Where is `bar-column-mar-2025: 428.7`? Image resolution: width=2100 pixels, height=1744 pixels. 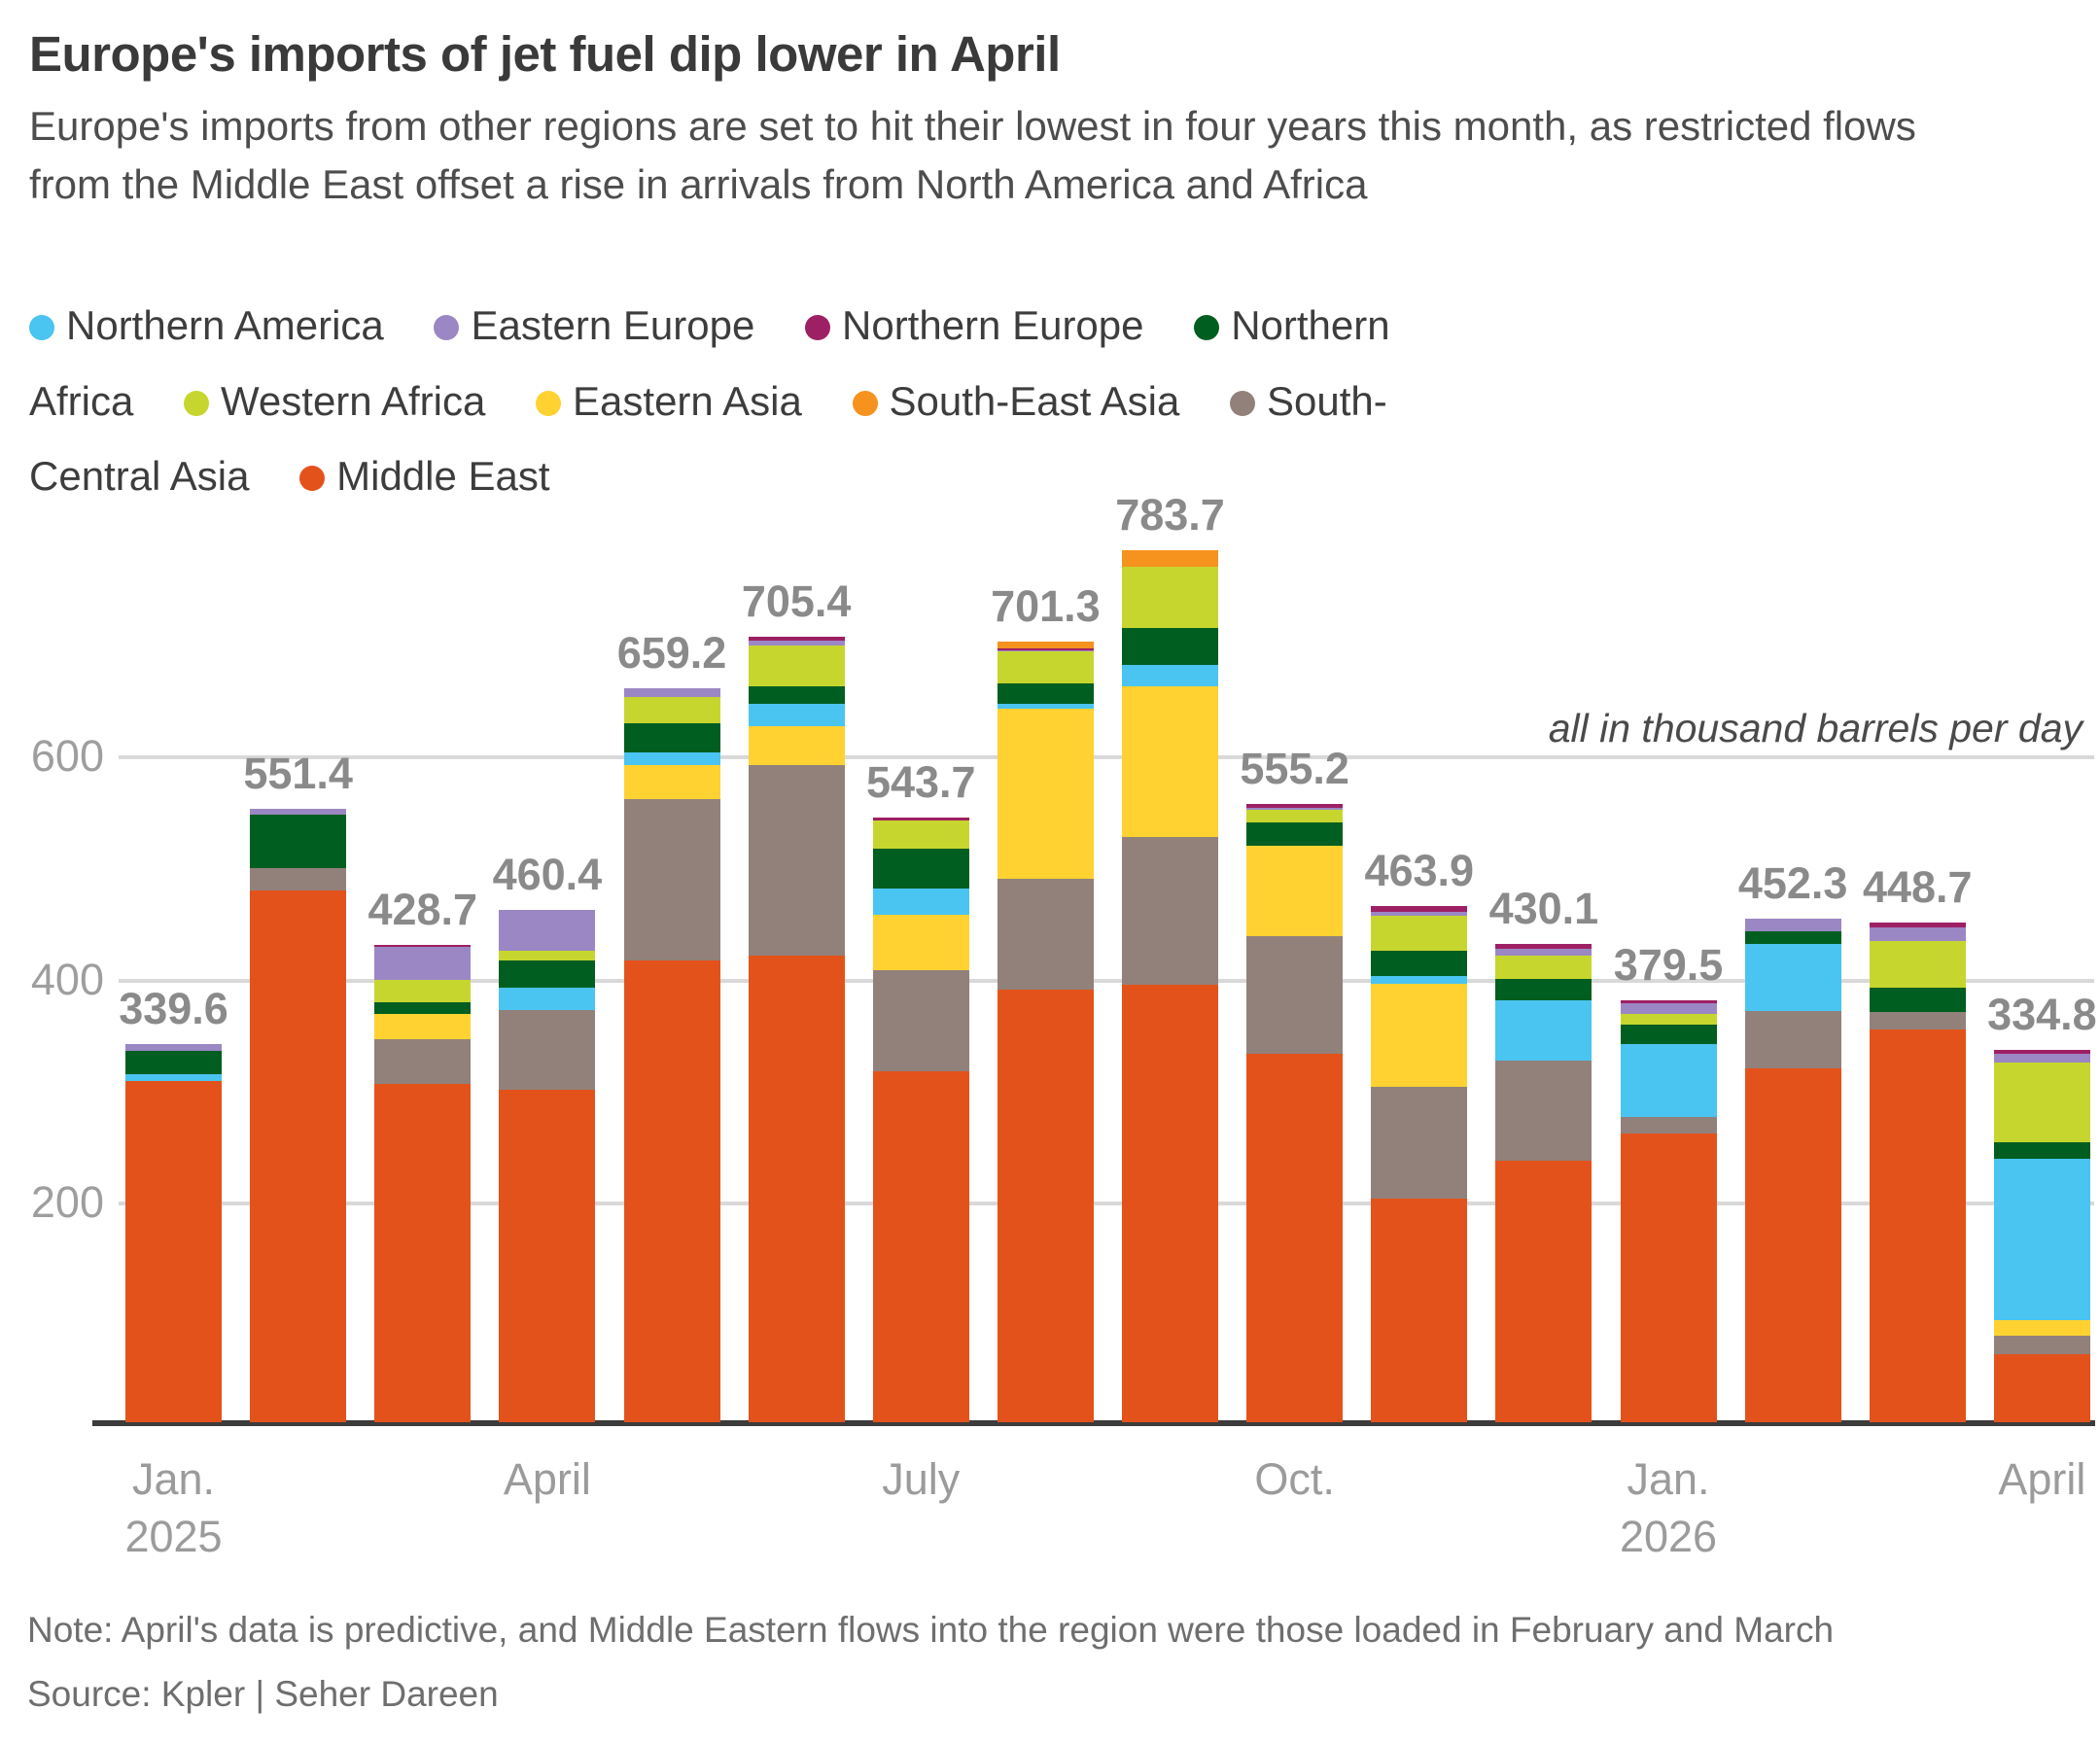
bar-column-mar-2025: 428.7 is located at coordinates (422, 980).